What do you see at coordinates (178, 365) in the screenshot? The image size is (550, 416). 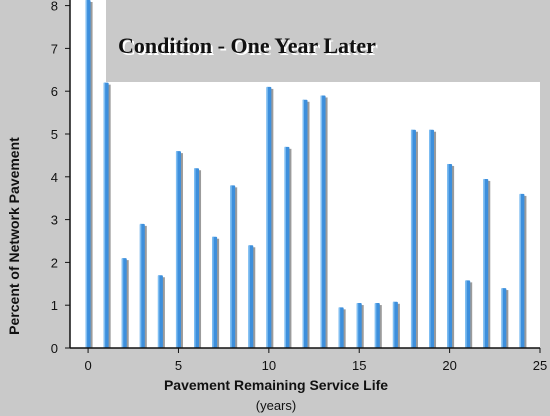 I see `x-tick-label-5: 5` at bounding box center [178, 365].